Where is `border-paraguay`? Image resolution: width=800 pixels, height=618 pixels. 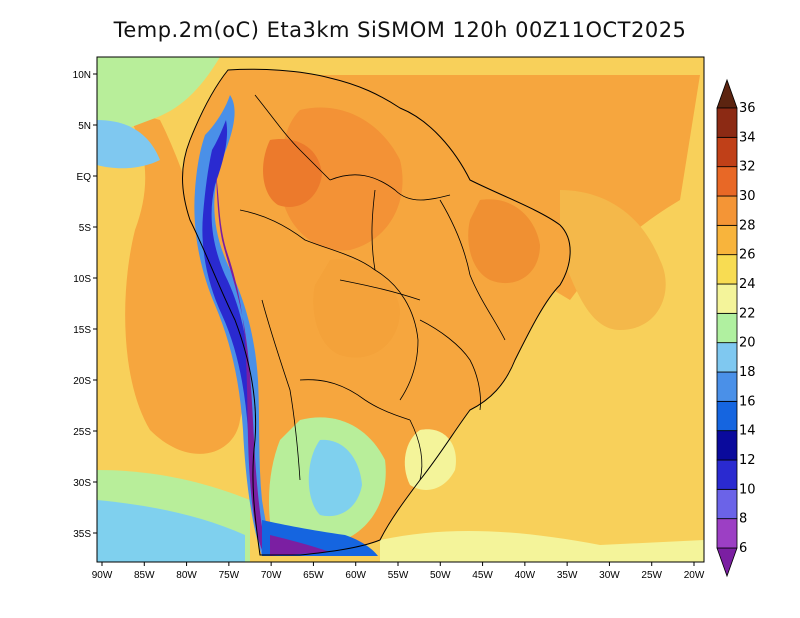 border-paraguay is located at coordinates (355, 400).